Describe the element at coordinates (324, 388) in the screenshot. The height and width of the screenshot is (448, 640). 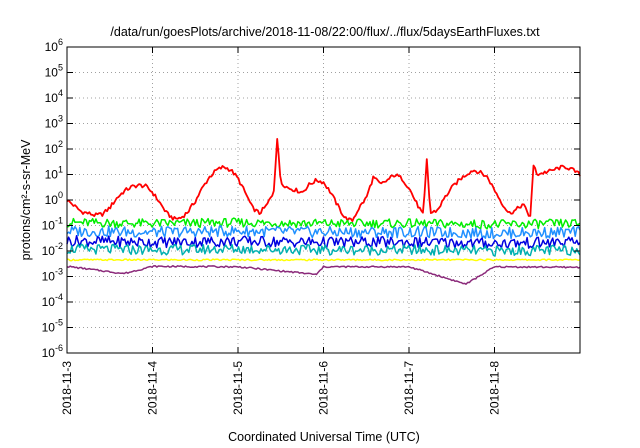
I see `x-tick-label: 2018-11-6` at that location.